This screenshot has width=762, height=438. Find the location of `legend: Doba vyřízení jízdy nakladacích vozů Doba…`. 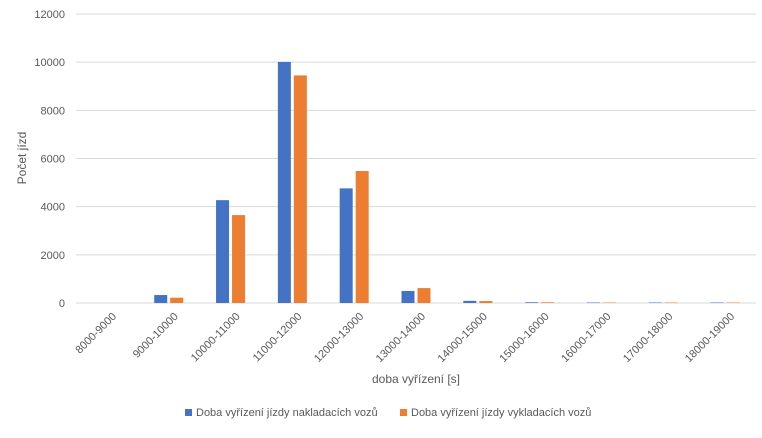

legend: Doba vyřízení jízdy nakladacích vozů Doba… is located at coordinates (388, 413).